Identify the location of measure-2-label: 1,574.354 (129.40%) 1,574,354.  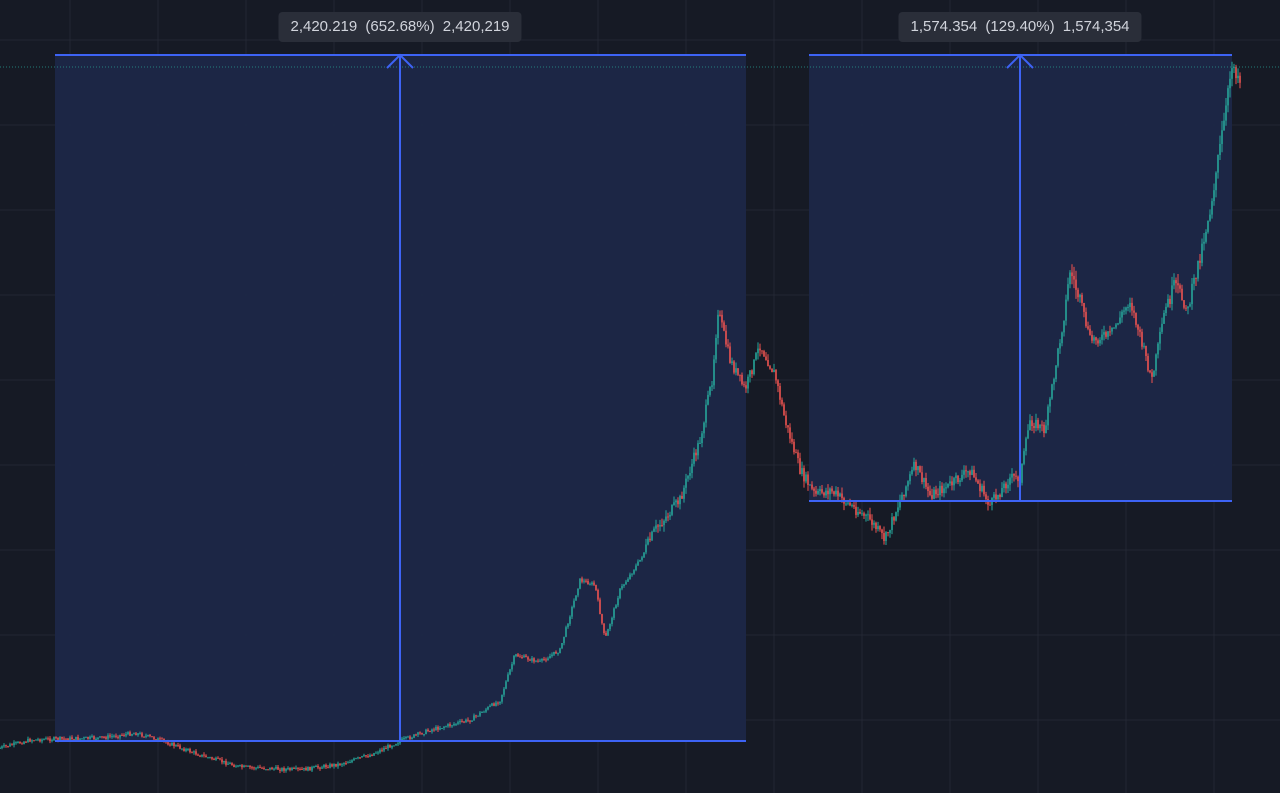
(1020, 27).